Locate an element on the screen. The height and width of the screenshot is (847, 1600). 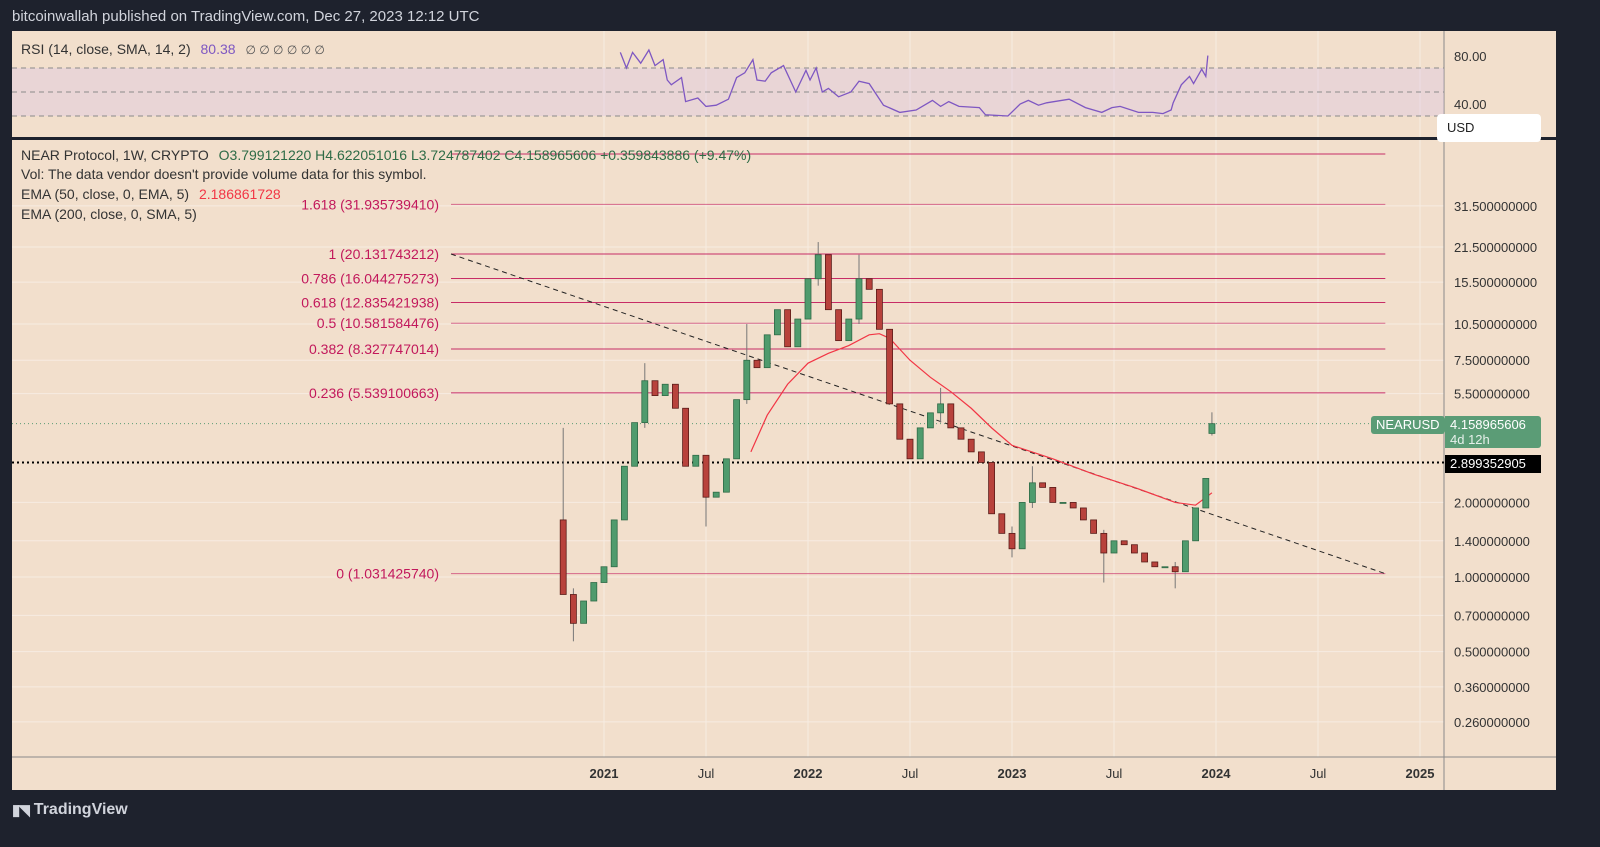
price-axis-label: 10.500000000 is located at coordinates (1495, 324).